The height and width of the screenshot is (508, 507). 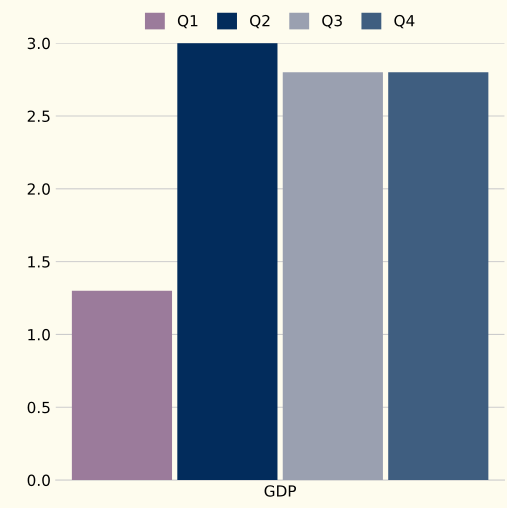 What do you see at coordinates (122, 385) in the screenshot?
I see `bar` at bounding box center [122, 385].